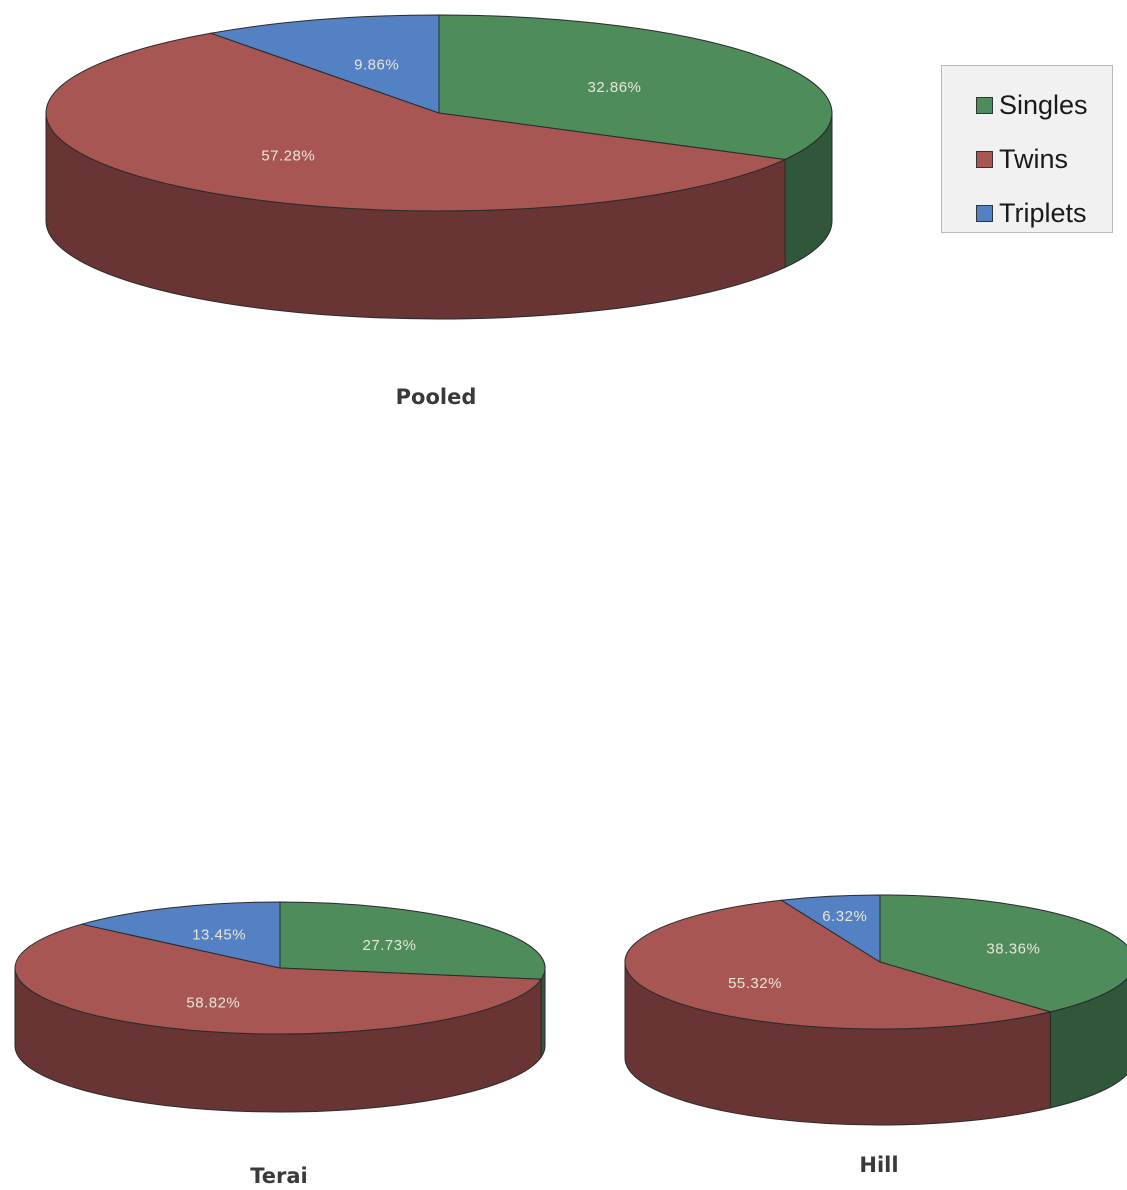  What do you see at coordinates (376, 64) in the screenshot?
I see `slice-label-triplets: 9.86%` at bounding box center [376, 64].